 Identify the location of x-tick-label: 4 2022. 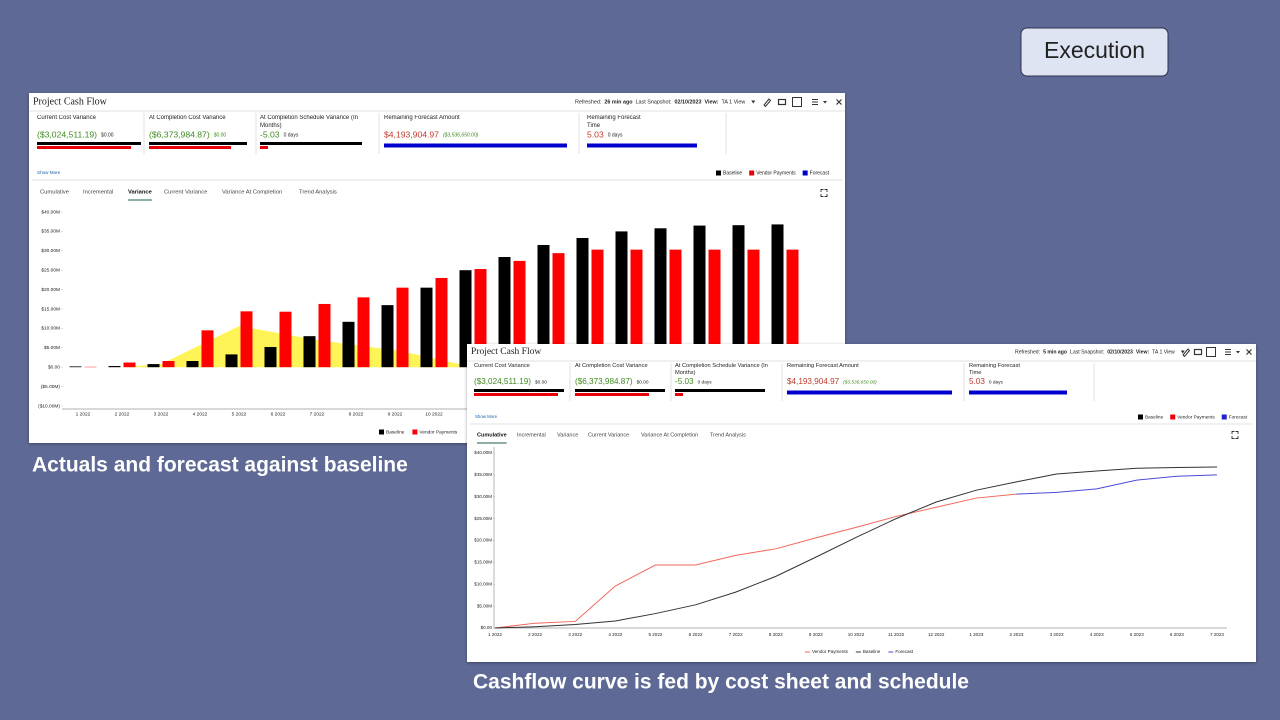
(615, 634).